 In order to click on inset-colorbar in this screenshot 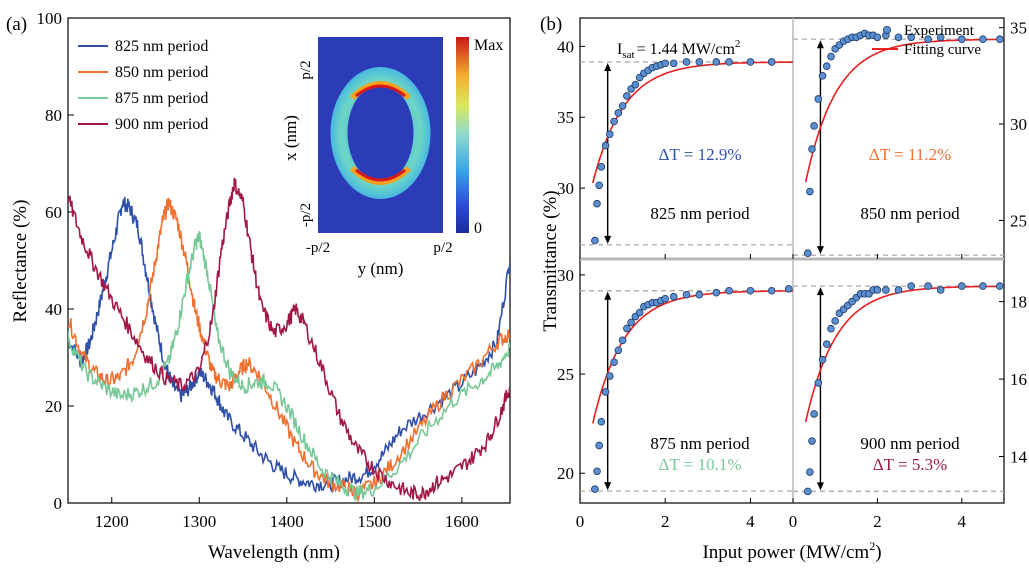, I will do `click(462, 135)`.